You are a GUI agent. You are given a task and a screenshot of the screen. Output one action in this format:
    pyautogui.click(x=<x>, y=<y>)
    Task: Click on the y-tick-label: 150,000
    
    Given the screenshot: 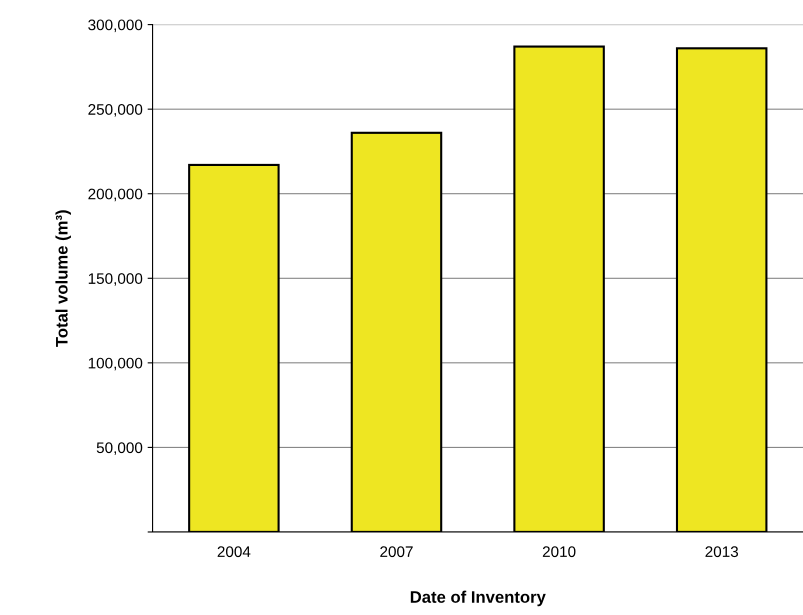 What is the action you would take?
    pyautogui.click(x=115, y=279)
    